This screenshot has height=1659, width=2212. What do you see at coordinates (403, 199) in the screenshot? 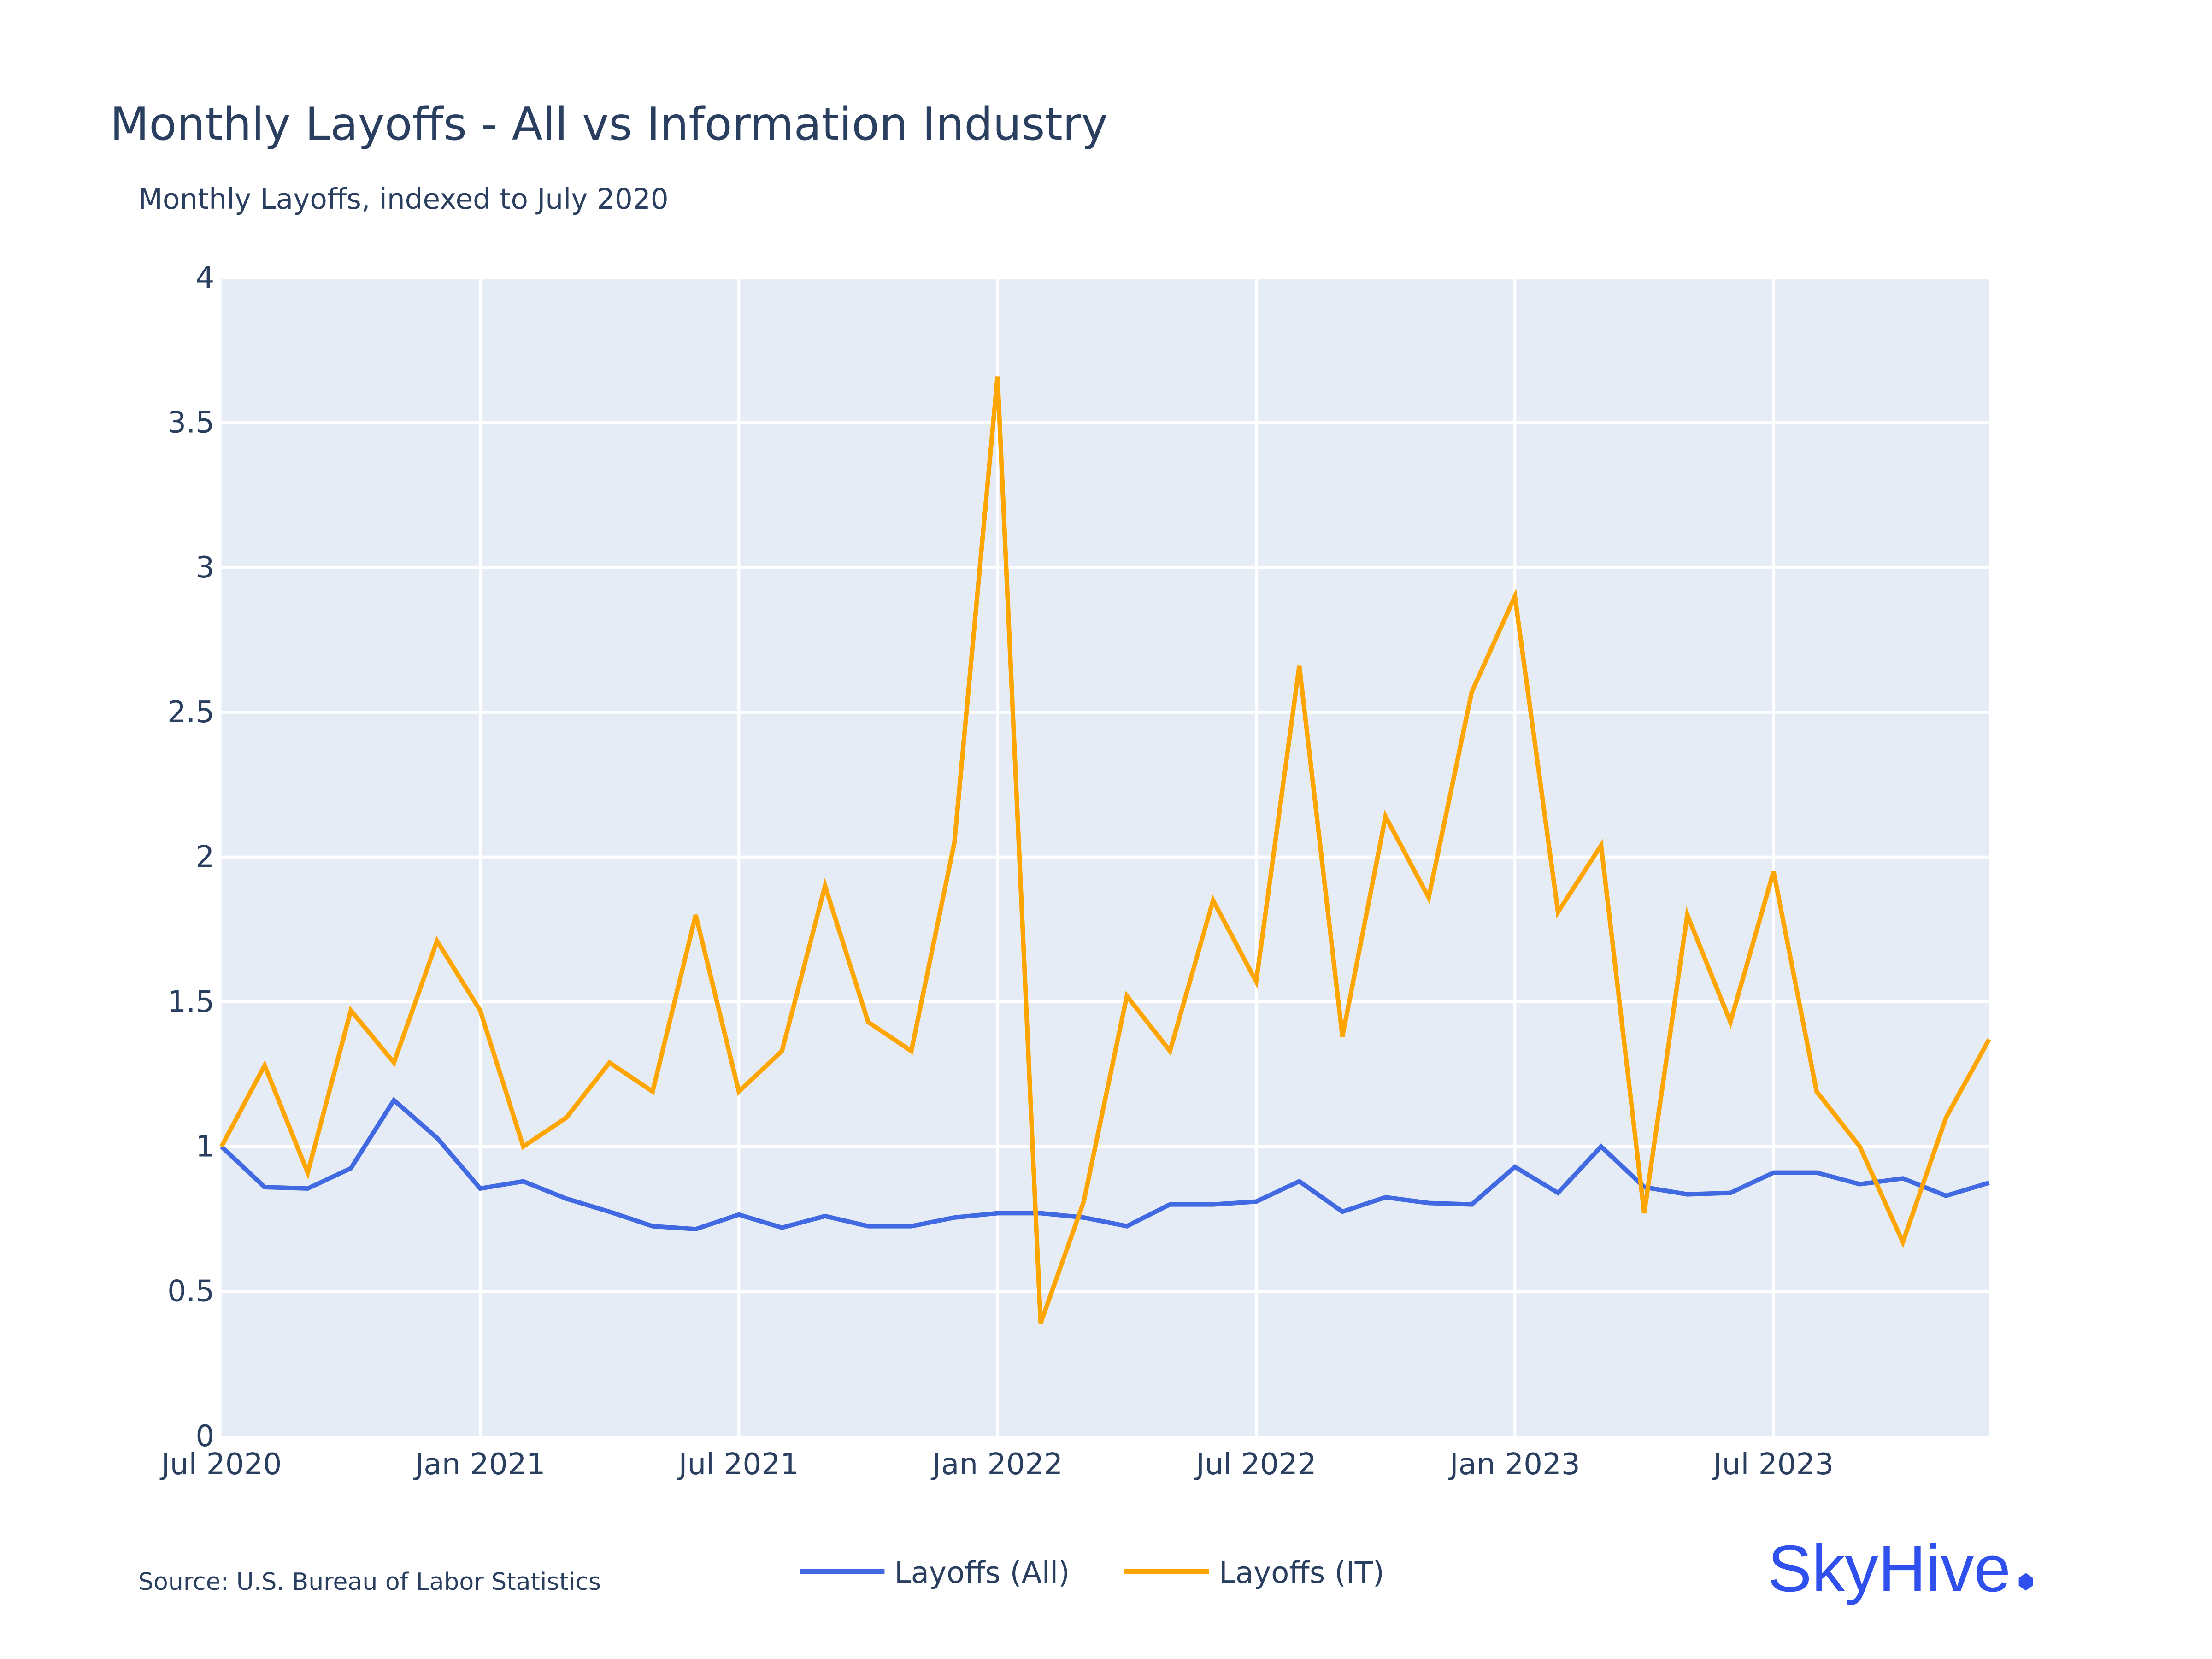
I see `chart-subtitle: Monthly Layoffs, indexed to July 2020` at bounding box center [403, 199].